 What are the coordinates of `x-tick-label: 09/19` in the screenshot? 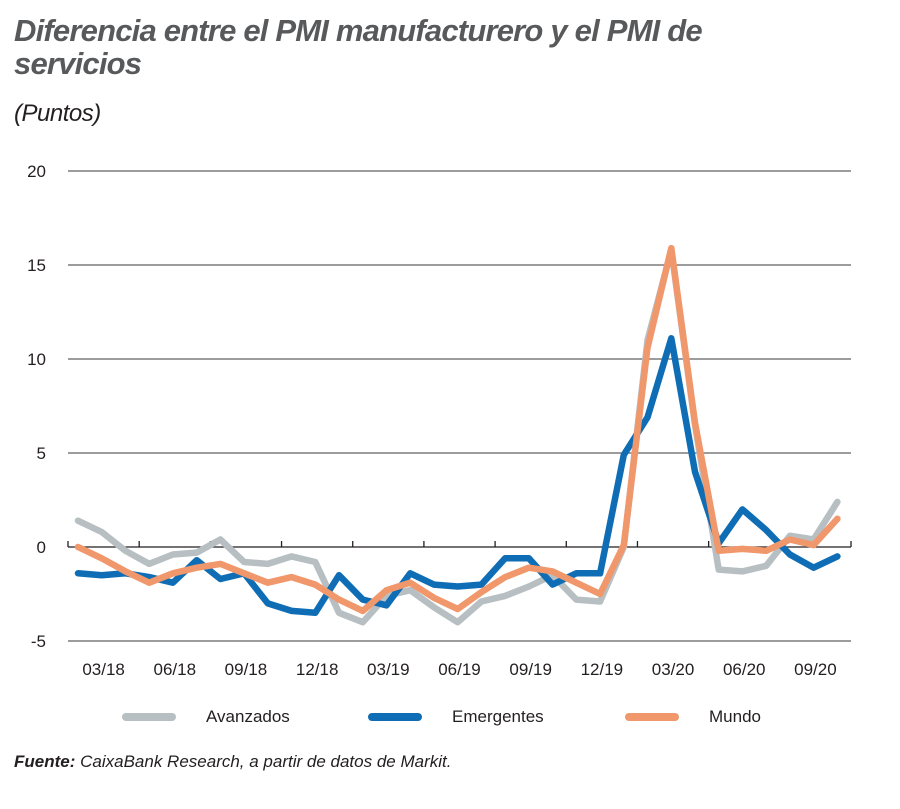 It's located at (530, 669).